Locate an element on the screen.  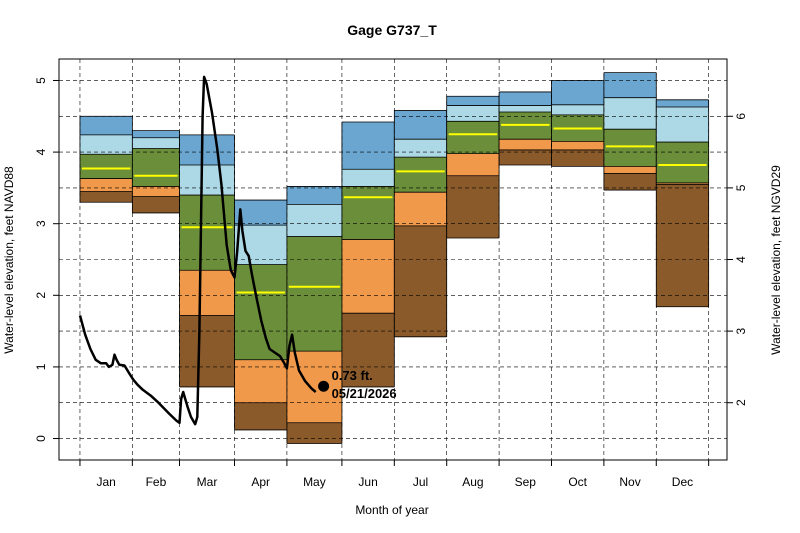
y-tick-label-4: 4 is located at coordinates (41, 151).